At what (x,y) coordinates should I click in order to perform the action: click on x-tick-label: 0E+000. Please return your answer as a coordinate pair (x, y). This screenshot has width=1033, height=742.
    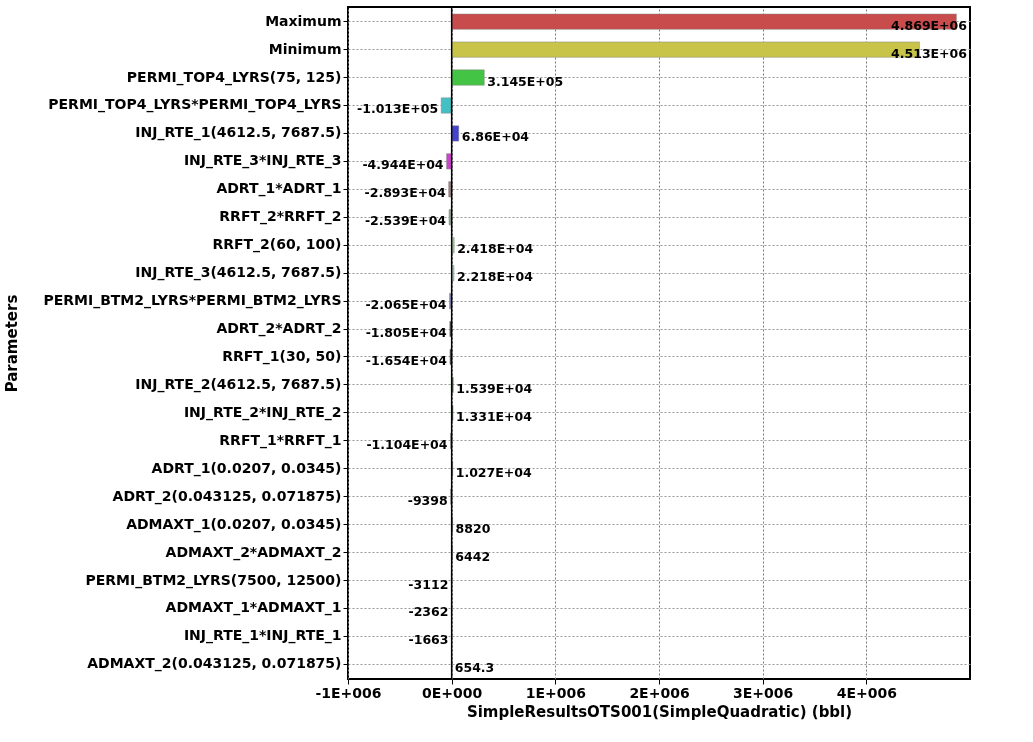
    Looking at the image, I should click on (452, 692).